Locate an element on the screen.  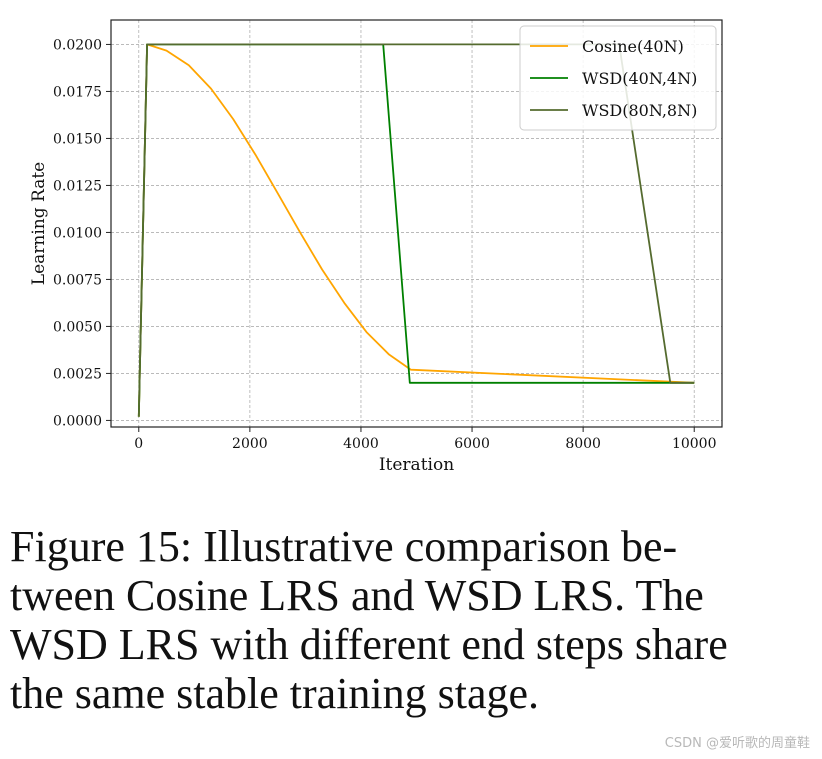
legend-entry: WSD(80N,8N) is located at coordinates (639, 110).